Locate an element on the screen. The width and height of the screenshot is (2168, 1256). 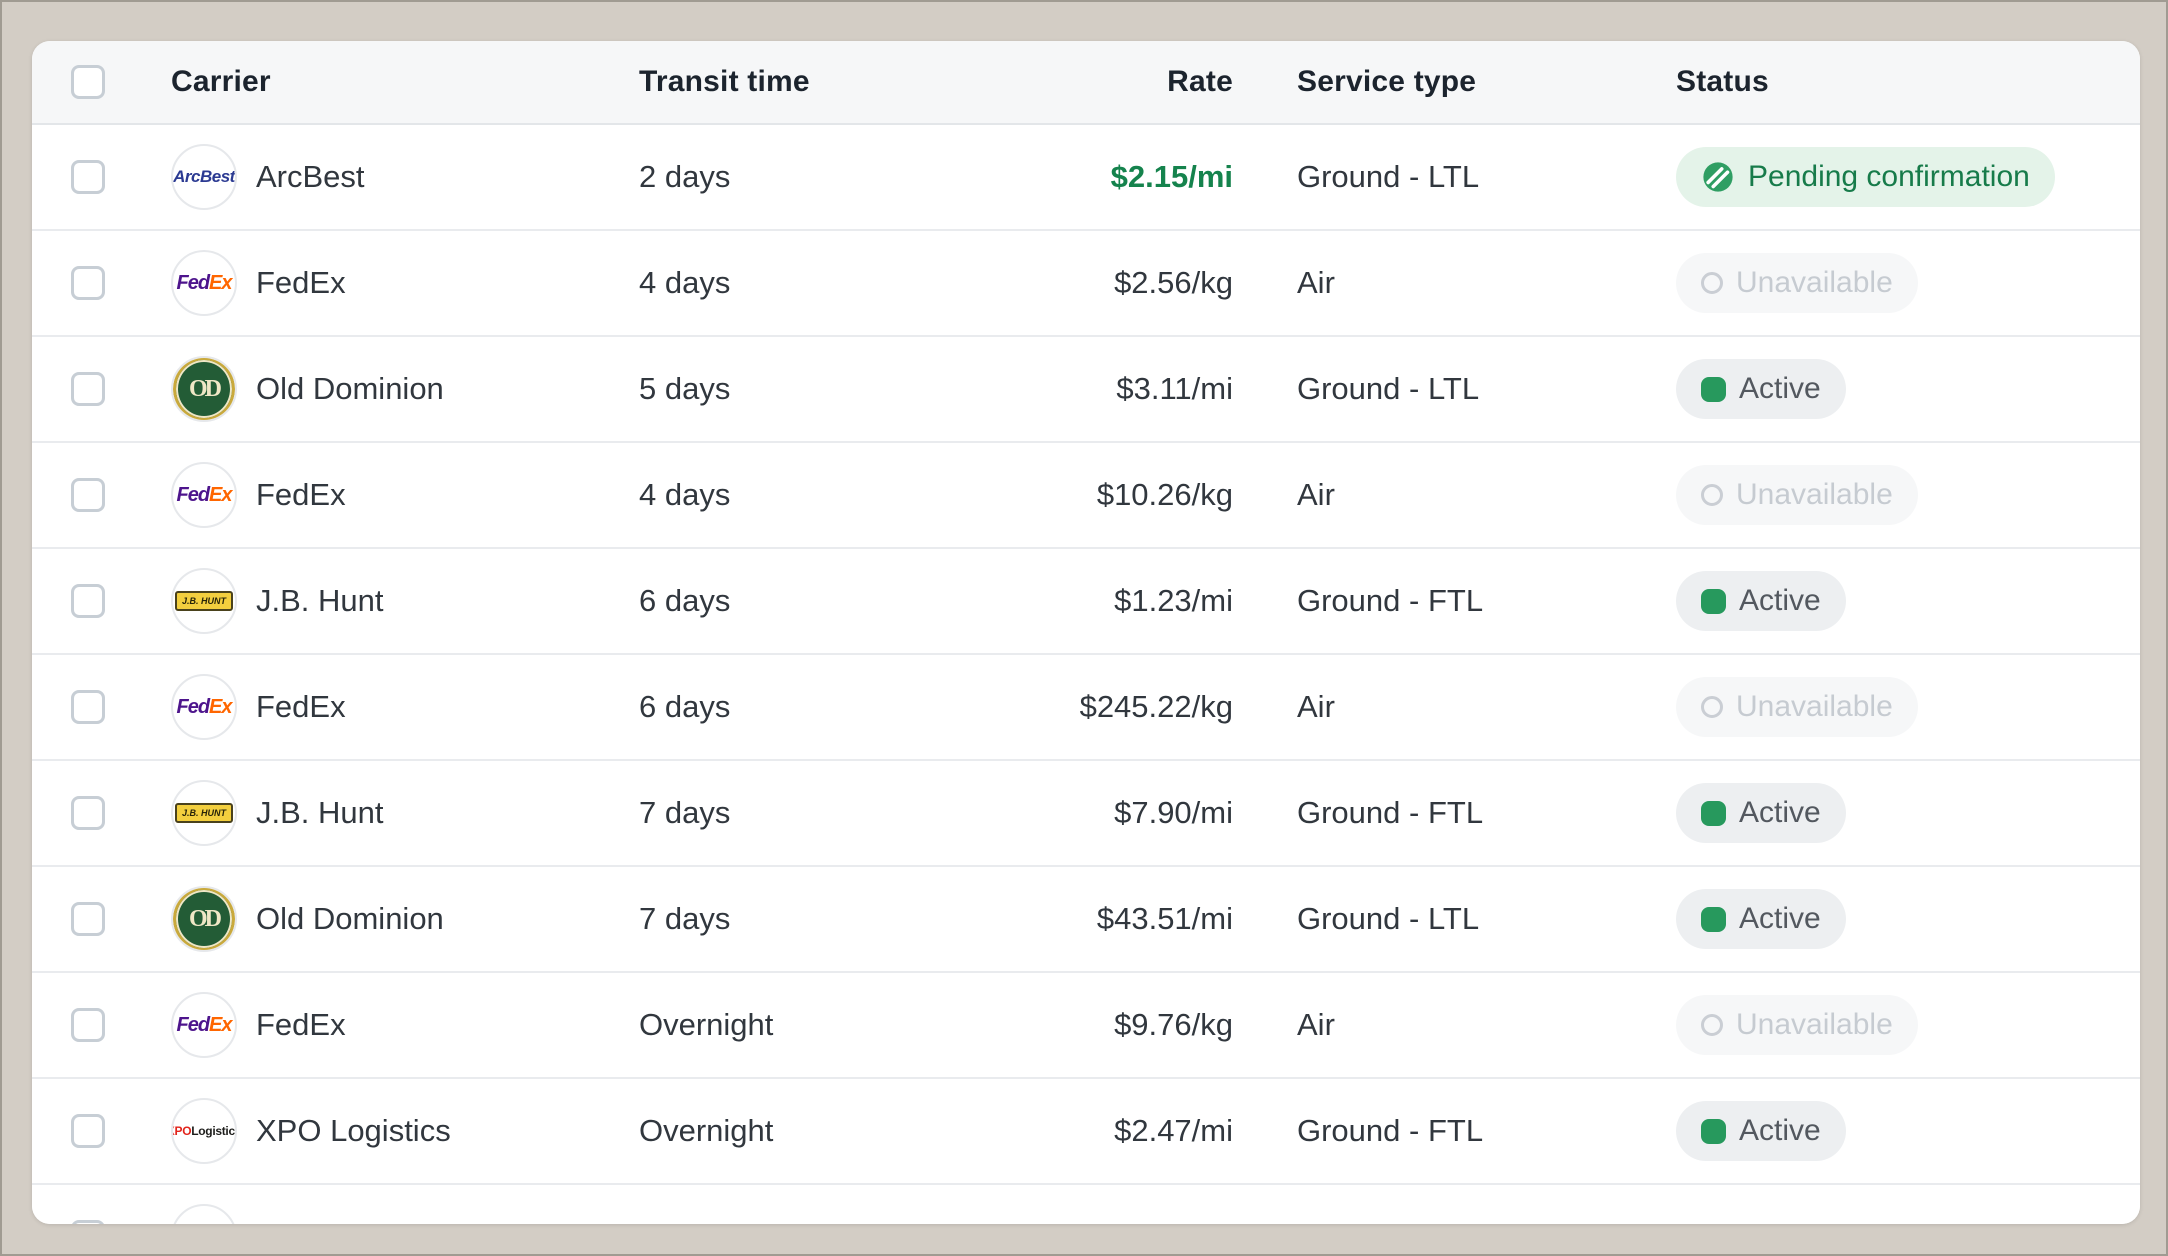
carrier-cell: J.B. HUNT J.B. Hunt is located at coordinates (405, 813).